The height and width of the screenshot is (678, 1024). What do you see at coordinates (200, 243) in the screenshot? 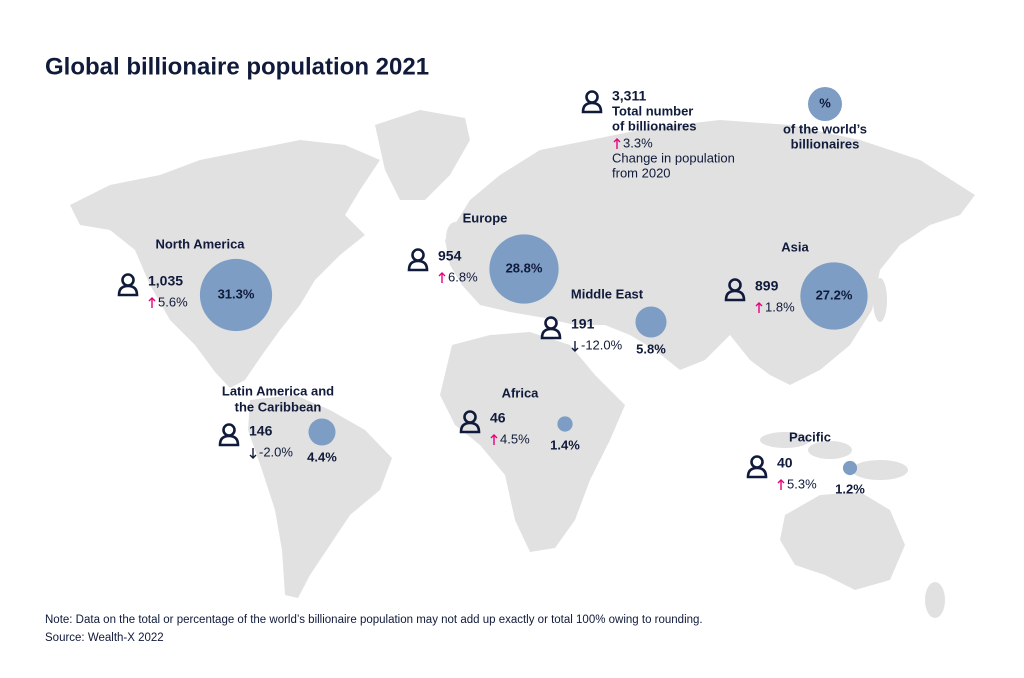
I see `region-name: North America` at bounding box center [200, 243].